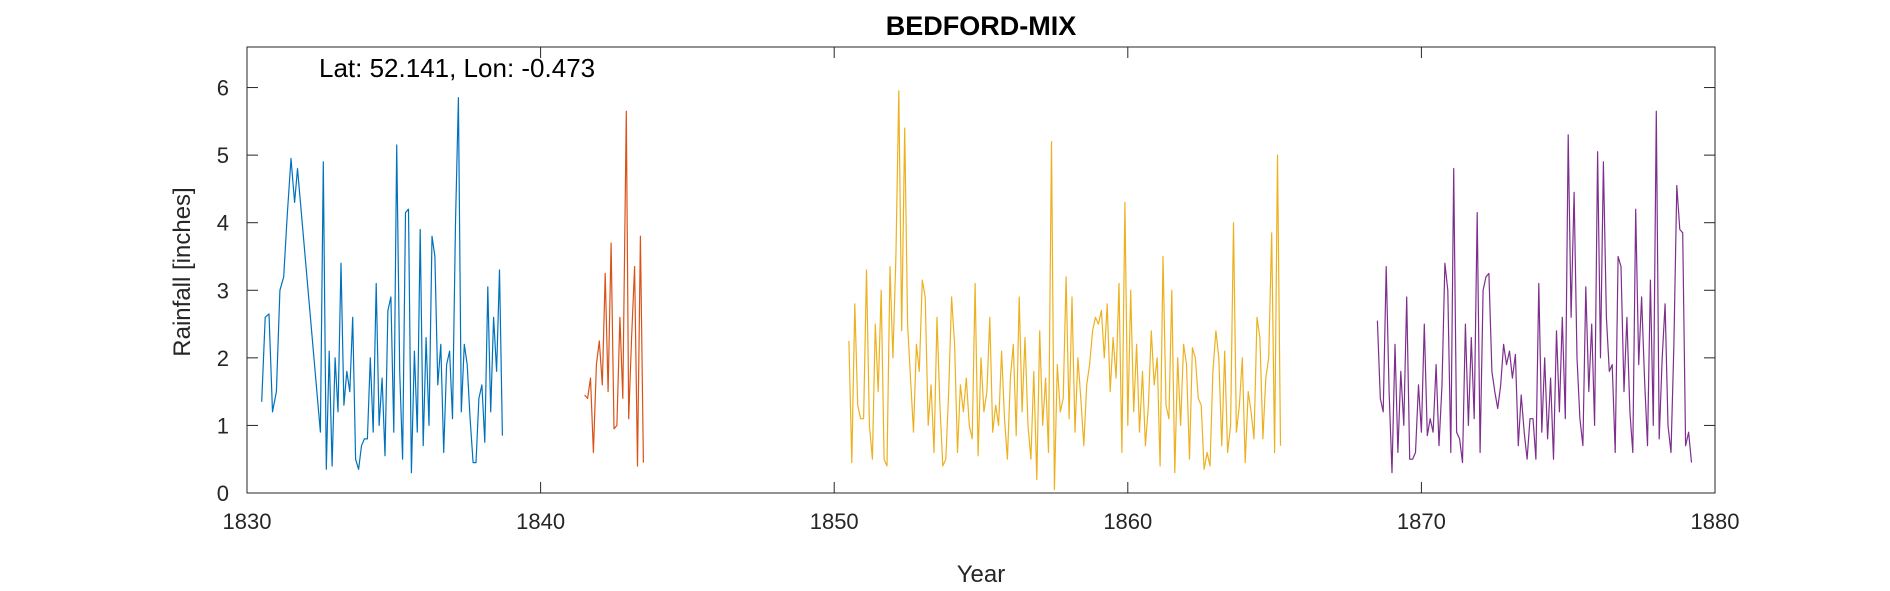  Describe the element at coordinates (223, 88) in the screenshot. I see `y-tick-label: 6` at that location.